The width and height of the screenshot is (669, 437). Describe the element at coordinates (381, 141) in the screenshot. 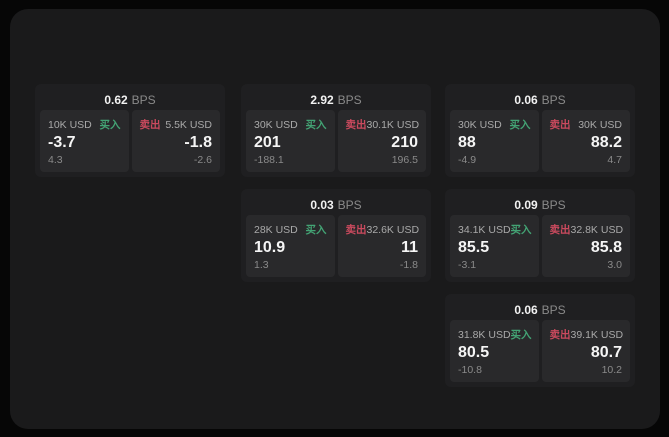

I see `sell-panel: 卖出 30.1K USD 210 196.5` at that location.